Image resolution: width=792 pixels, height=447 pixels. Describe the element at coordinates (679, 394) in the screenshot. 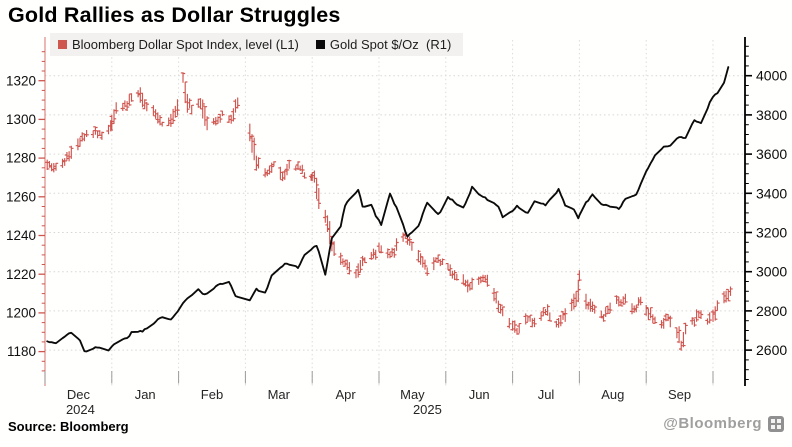

I see `month-label: Sep` at that location.